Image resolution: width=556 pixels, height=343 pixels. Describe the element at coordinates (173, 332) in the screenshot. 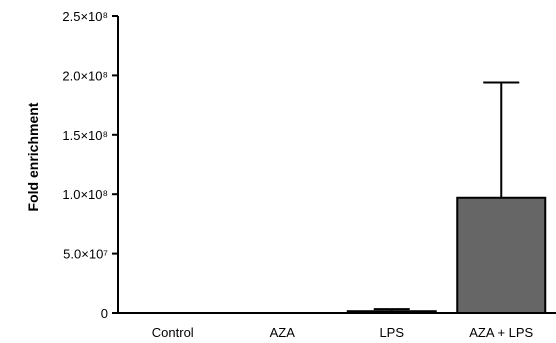

I see `x-category-label-0: Control` at that location.